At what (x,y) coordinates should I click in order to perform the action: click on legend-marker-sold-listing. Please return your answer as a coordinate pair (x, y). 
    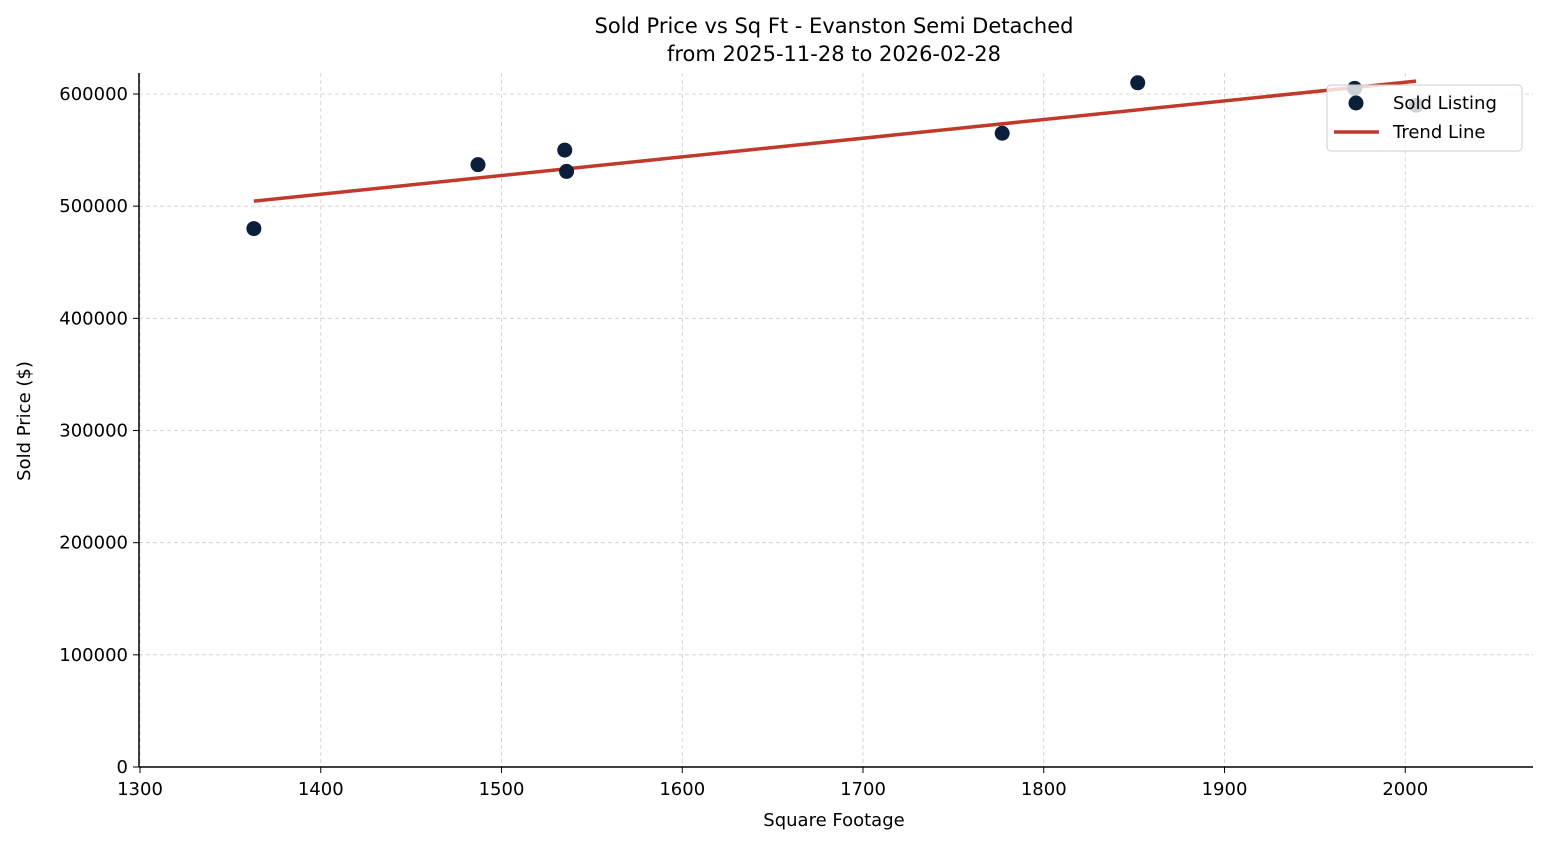
    Looking at the image, I should click on (1356, 103).